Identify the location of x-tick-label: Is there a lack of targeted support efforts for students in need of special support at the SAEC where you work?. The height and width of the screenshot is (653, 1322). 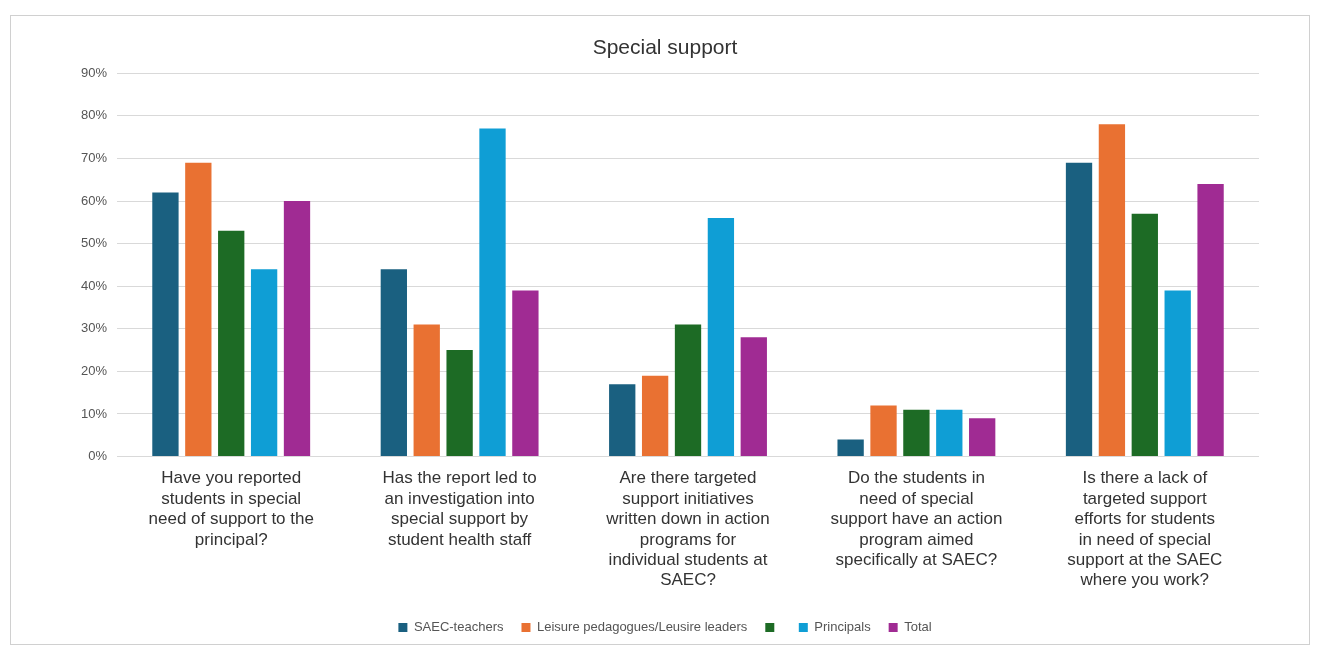
(1145, 529).